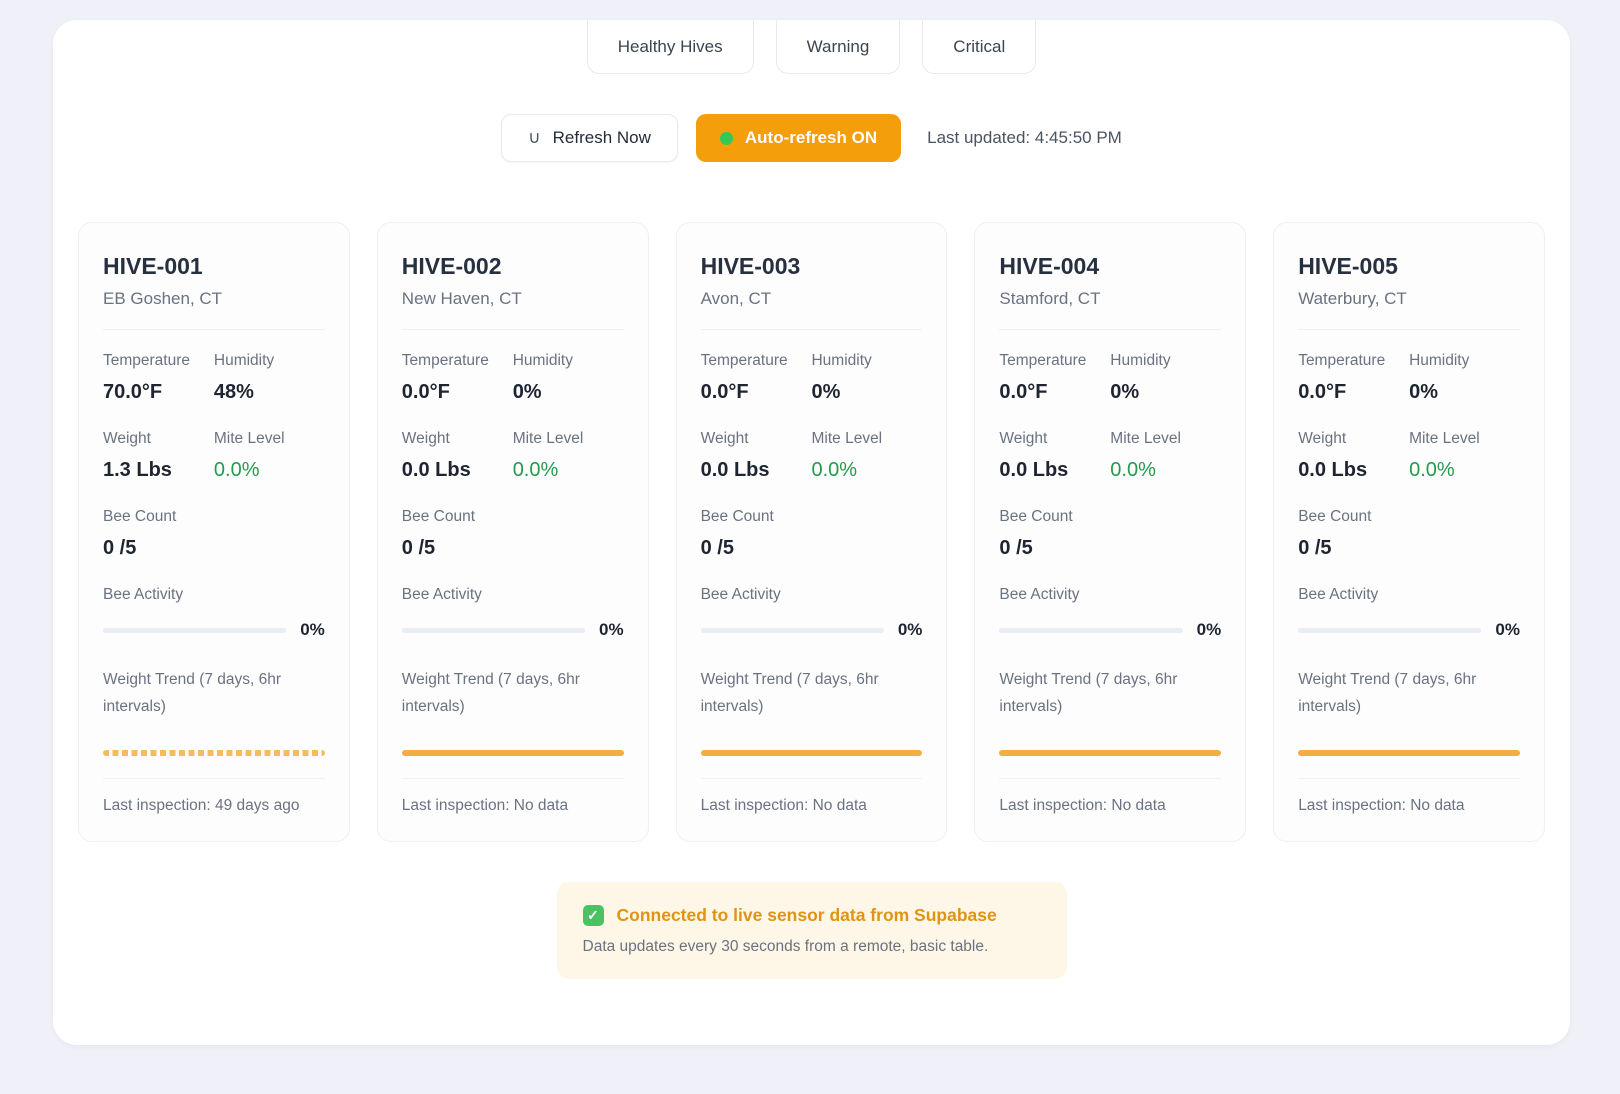 The image size is (1620, 1094). What do you see at coordinates (593, 916) in the screenshot?
I see `check-icon: ✓` at bounding box center [593, 916].